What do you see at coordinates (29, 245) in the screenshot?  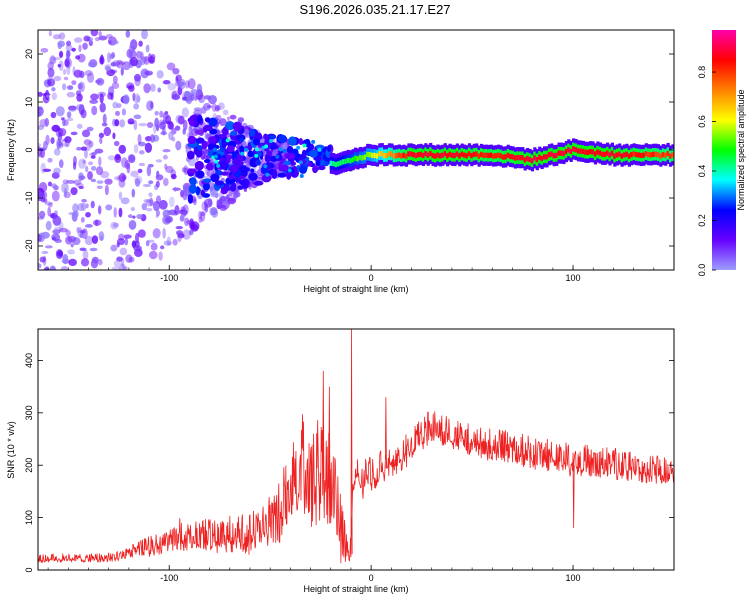 I see `y-tick-label: -20` at bounding box center [29, 245].